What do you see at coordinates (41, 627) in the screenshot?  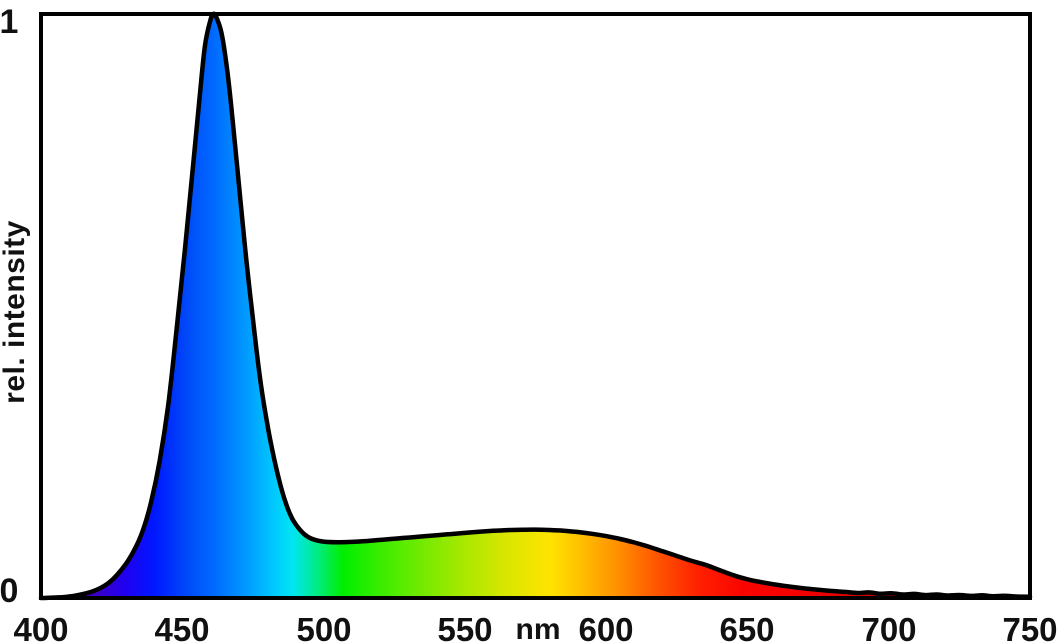 I see `x-tick-400: 400` at bounding box center [41, 627].